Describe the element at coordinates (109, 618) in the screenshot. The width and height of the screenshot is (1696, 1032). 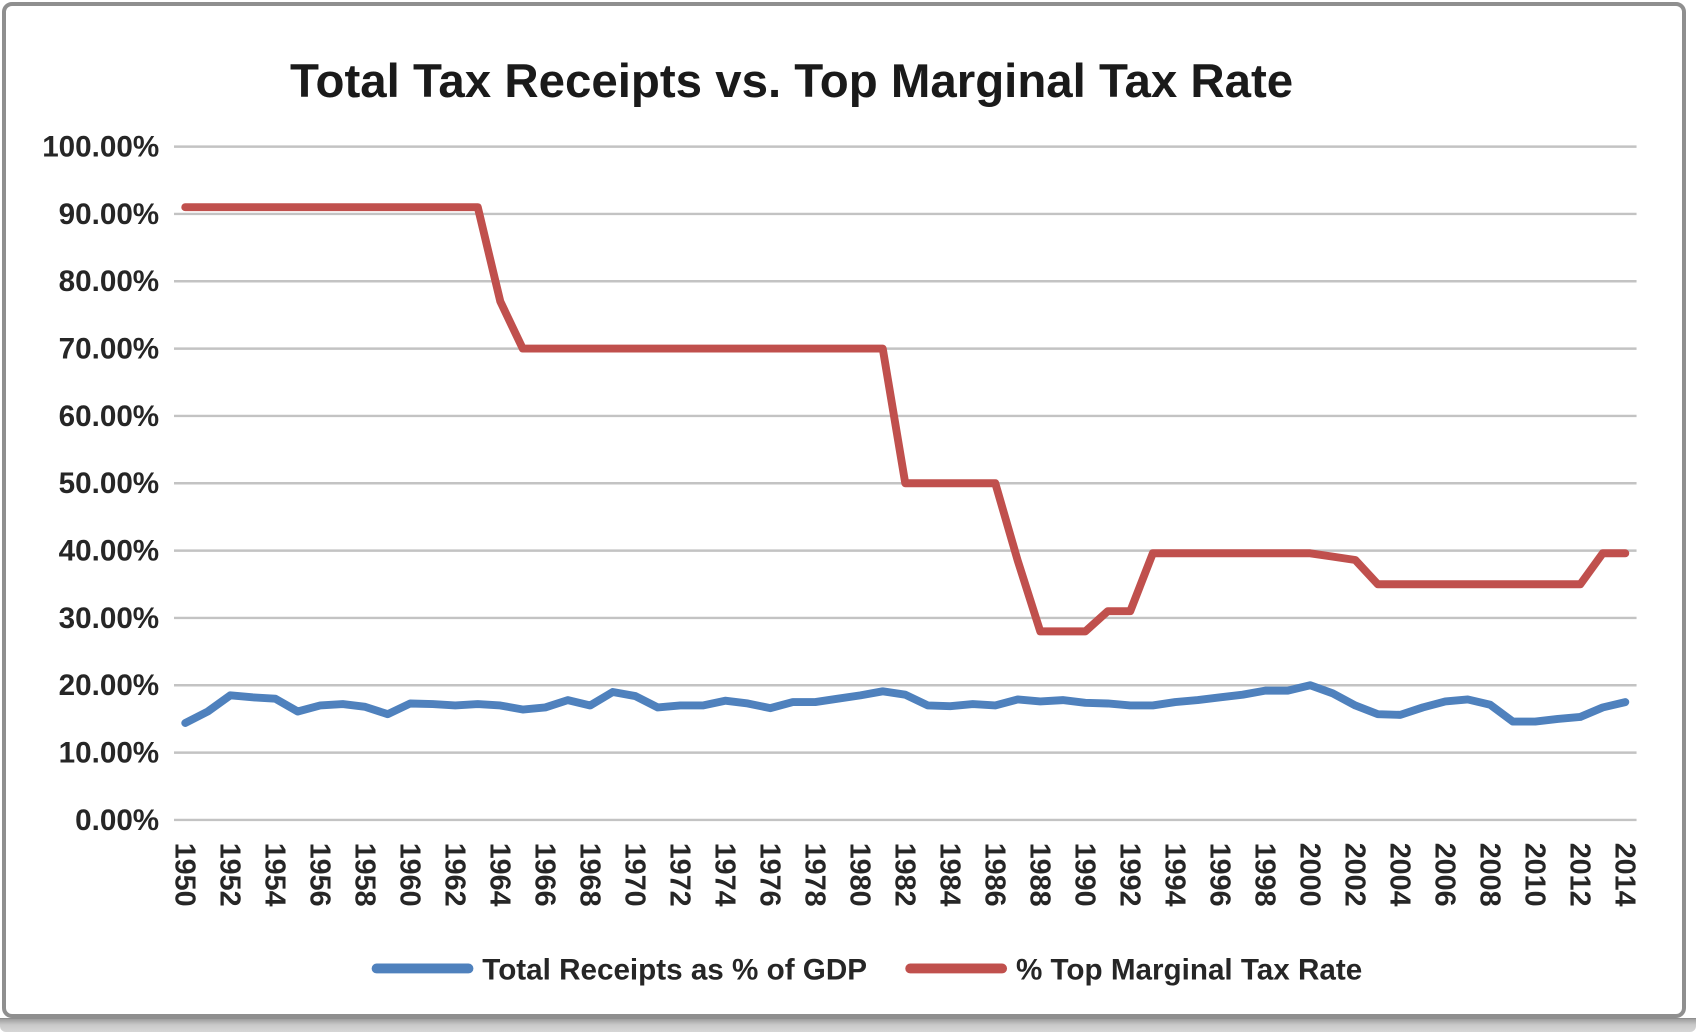
I see `y-tick-label: 30.00%` at that location.